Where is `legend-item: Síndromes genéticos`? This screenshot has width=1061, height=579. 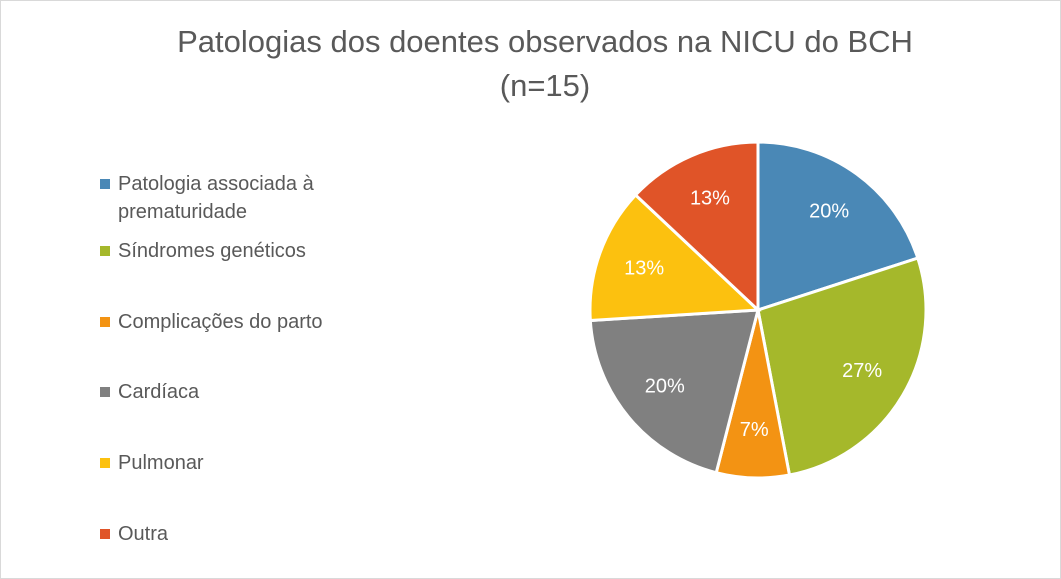
legend-item: Síndromes genéticos is located at coordinates (239, 251).